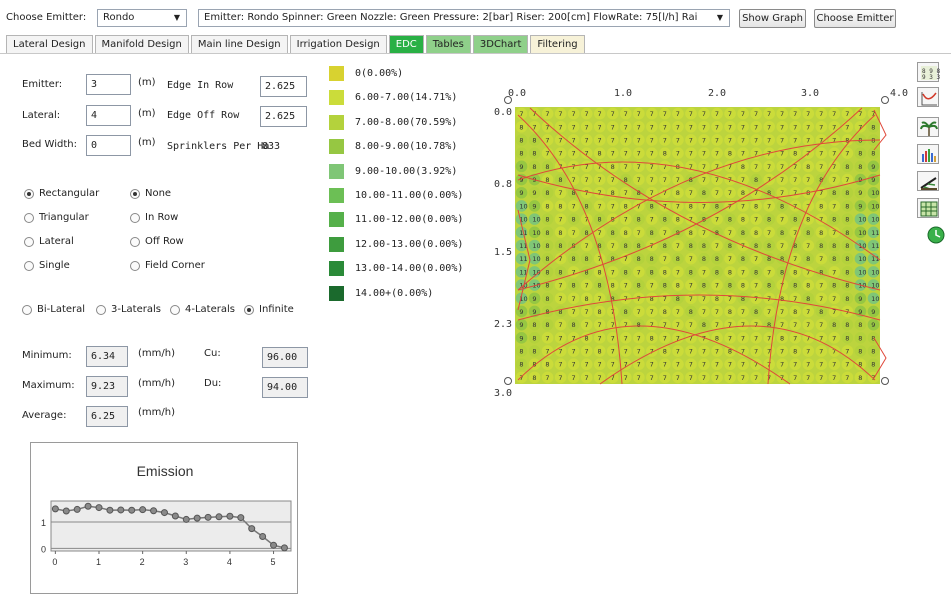 The width and height of the screenshot is (951, 595). What do you see at coordinates (53, 309) in the screenshot?
I see `radio-bi-lateral: Bi-Lateral` at bounding box center [53, 309].